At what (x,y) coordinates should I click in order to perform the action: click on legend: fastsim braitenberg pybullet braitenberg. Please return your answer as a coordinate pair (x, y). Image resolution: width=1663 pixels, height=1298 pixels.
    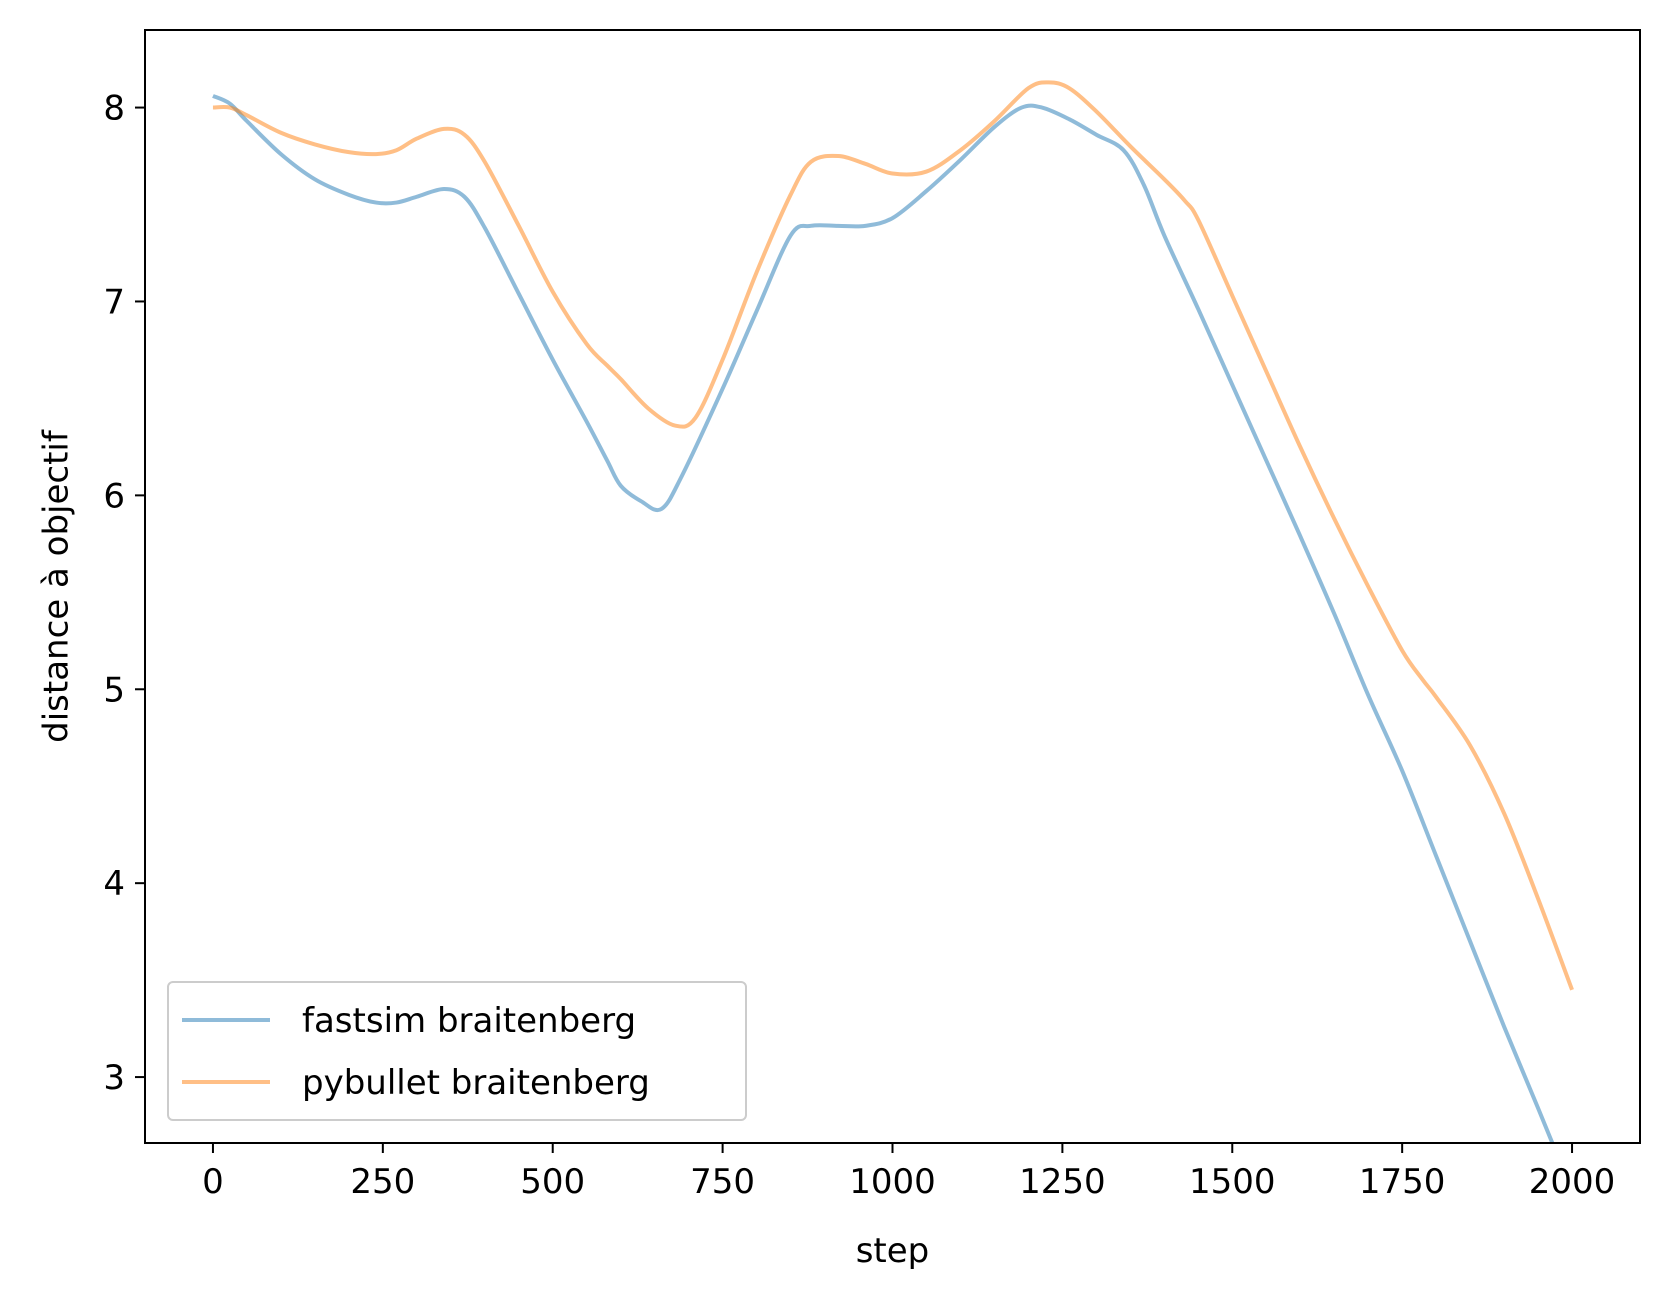
    Looking at the image, I should click on (457, 1051).